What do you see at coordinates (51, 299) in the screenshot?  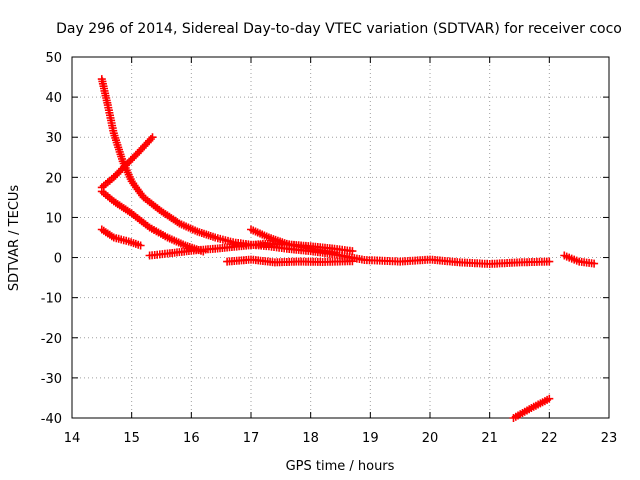 I see `y-tick-label: -10` at bounding box center [51, 299].